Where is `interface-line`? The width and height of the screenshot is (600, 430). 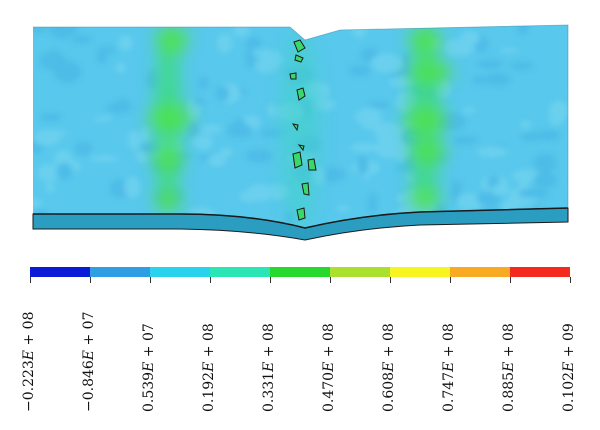 interface-line is located at coordinates (301, 218).